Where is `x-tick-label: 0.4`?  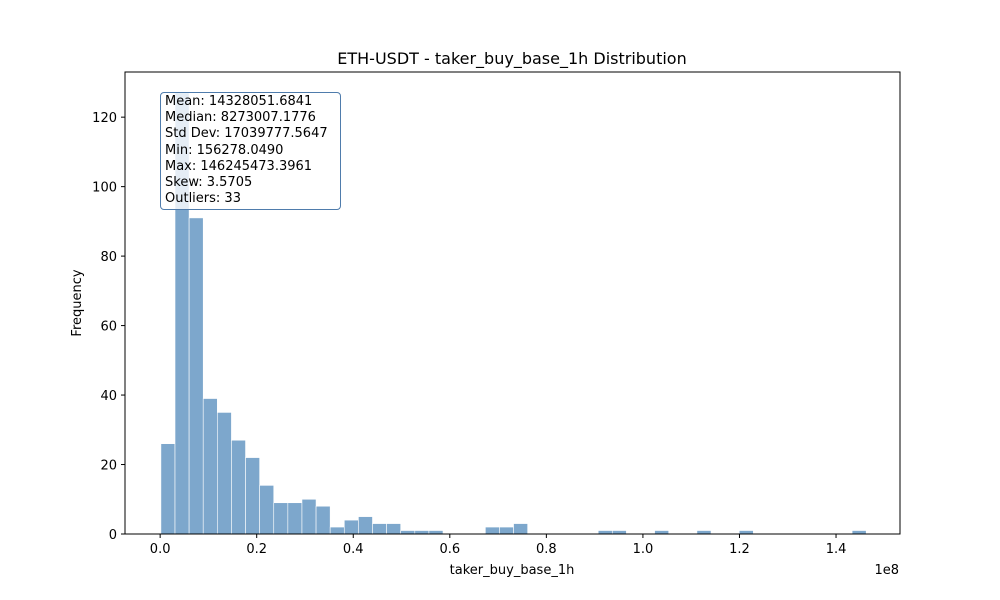
x-tick-label: 0.4 is located at coordinates (353, 549).